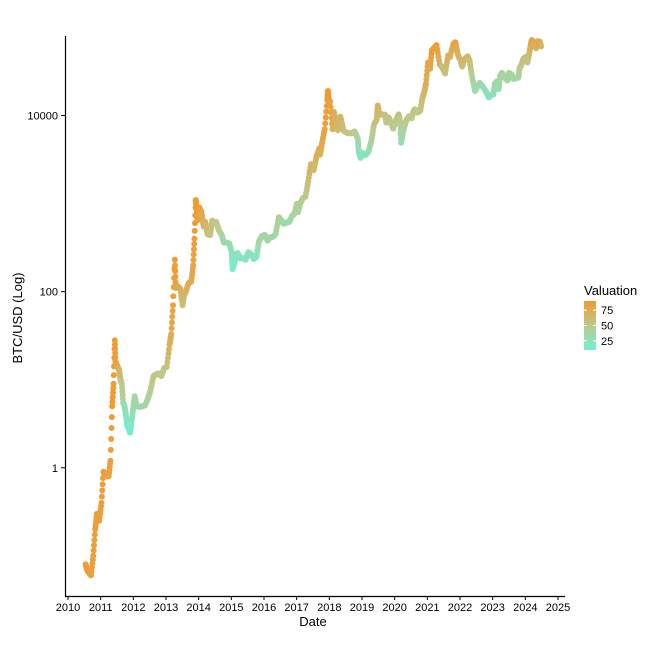 The image size is (661, 661). What do you see at coordinates (607, 311) in the screenshot?
I see `legend-break-label: 75` at bounding box center [607, 311].